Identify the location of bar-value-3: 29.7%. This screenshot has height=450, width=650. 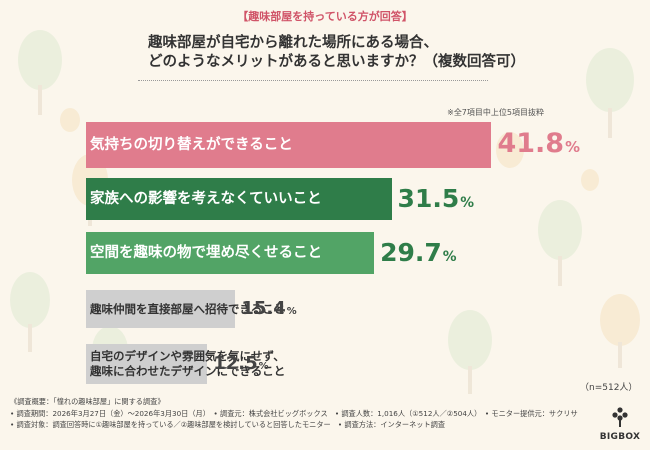
(418, 252).